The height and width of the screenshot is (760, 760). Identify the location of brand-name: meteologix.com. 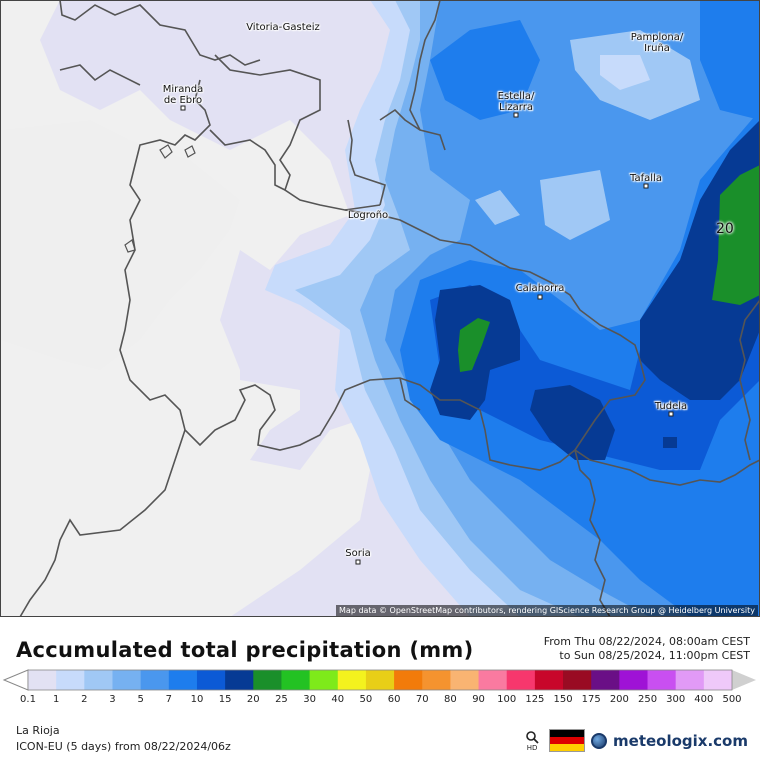
(680, 740).